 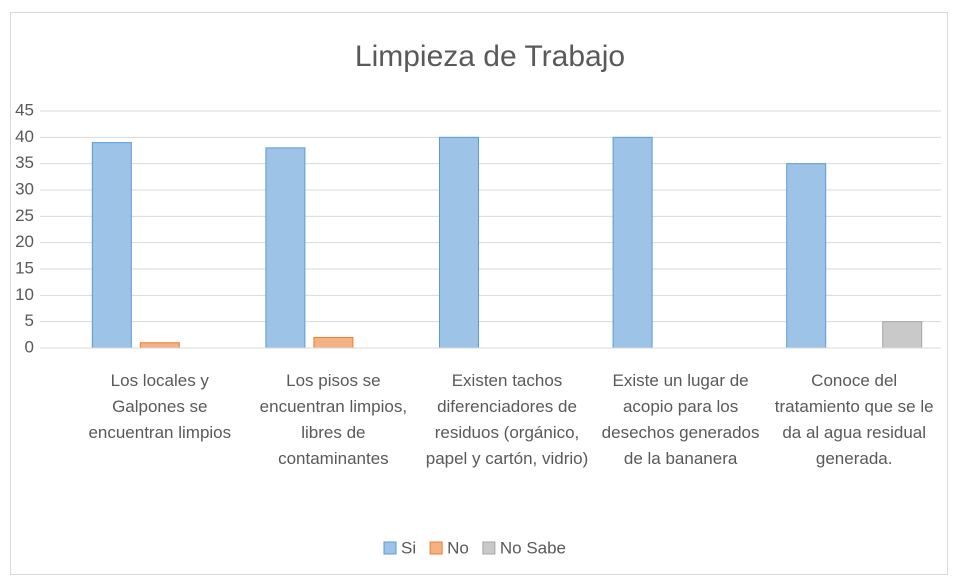 What do you see at coordinates (458, 547) in the screenshot?
I see `legend-label: No` at bounding box center [458, 547].